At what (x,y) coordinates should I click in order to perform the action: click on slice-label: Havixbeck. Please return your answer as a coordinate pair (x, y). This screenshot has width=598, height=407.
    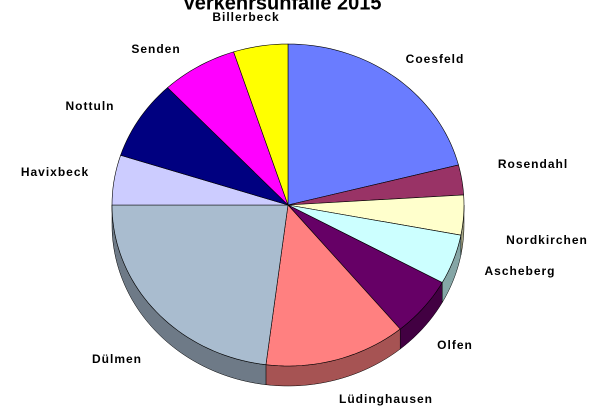
    Looking at the image, I should click on (55, 172).